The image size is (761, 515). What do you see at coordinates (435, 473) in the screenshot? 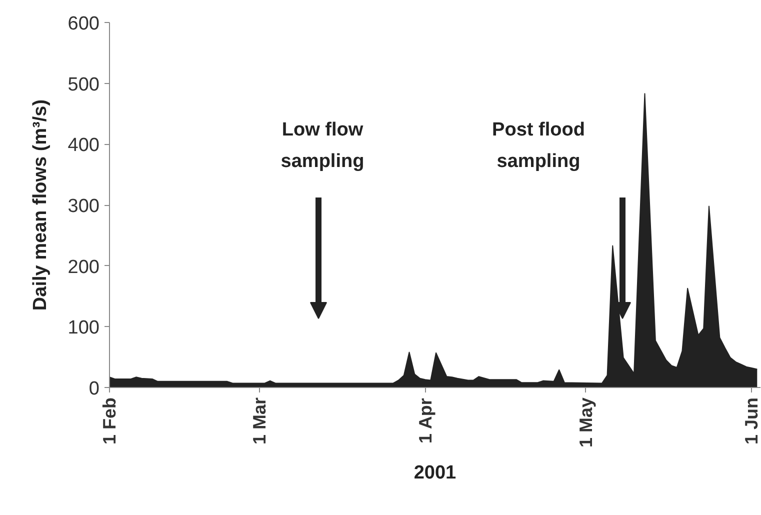
I see `x-axis-title: 2001` at bounding box center [435, 473].